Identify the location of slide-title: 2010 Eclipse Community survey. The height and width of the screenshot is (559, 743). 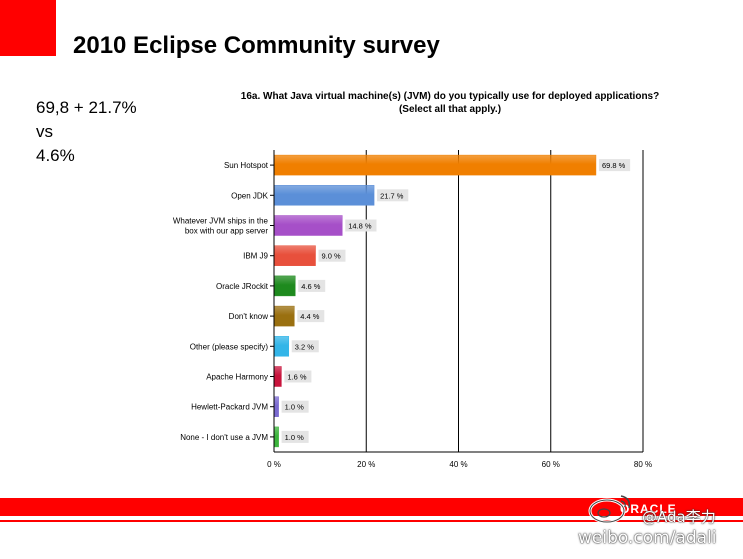
(256, 45).